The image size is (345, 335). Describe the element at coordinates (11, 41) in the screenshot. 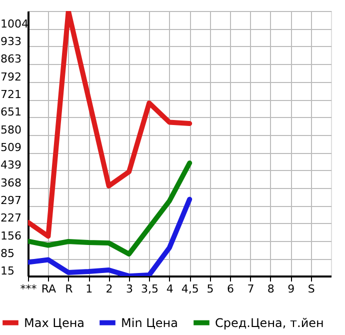

I see `y-tick-label: 933` at that location.